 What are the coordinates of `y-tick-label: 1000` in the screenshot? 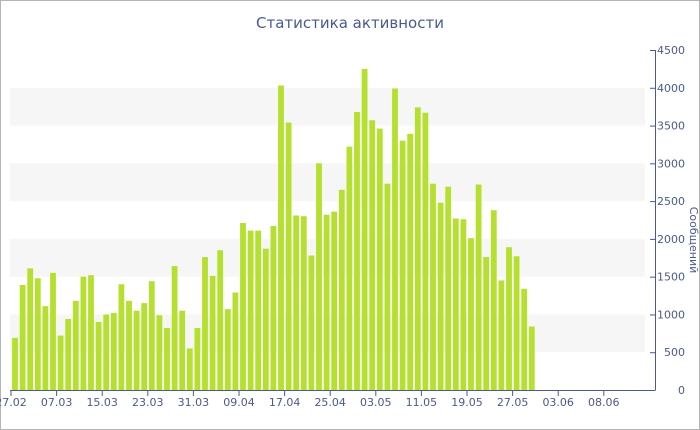 It's located at (671, 314).